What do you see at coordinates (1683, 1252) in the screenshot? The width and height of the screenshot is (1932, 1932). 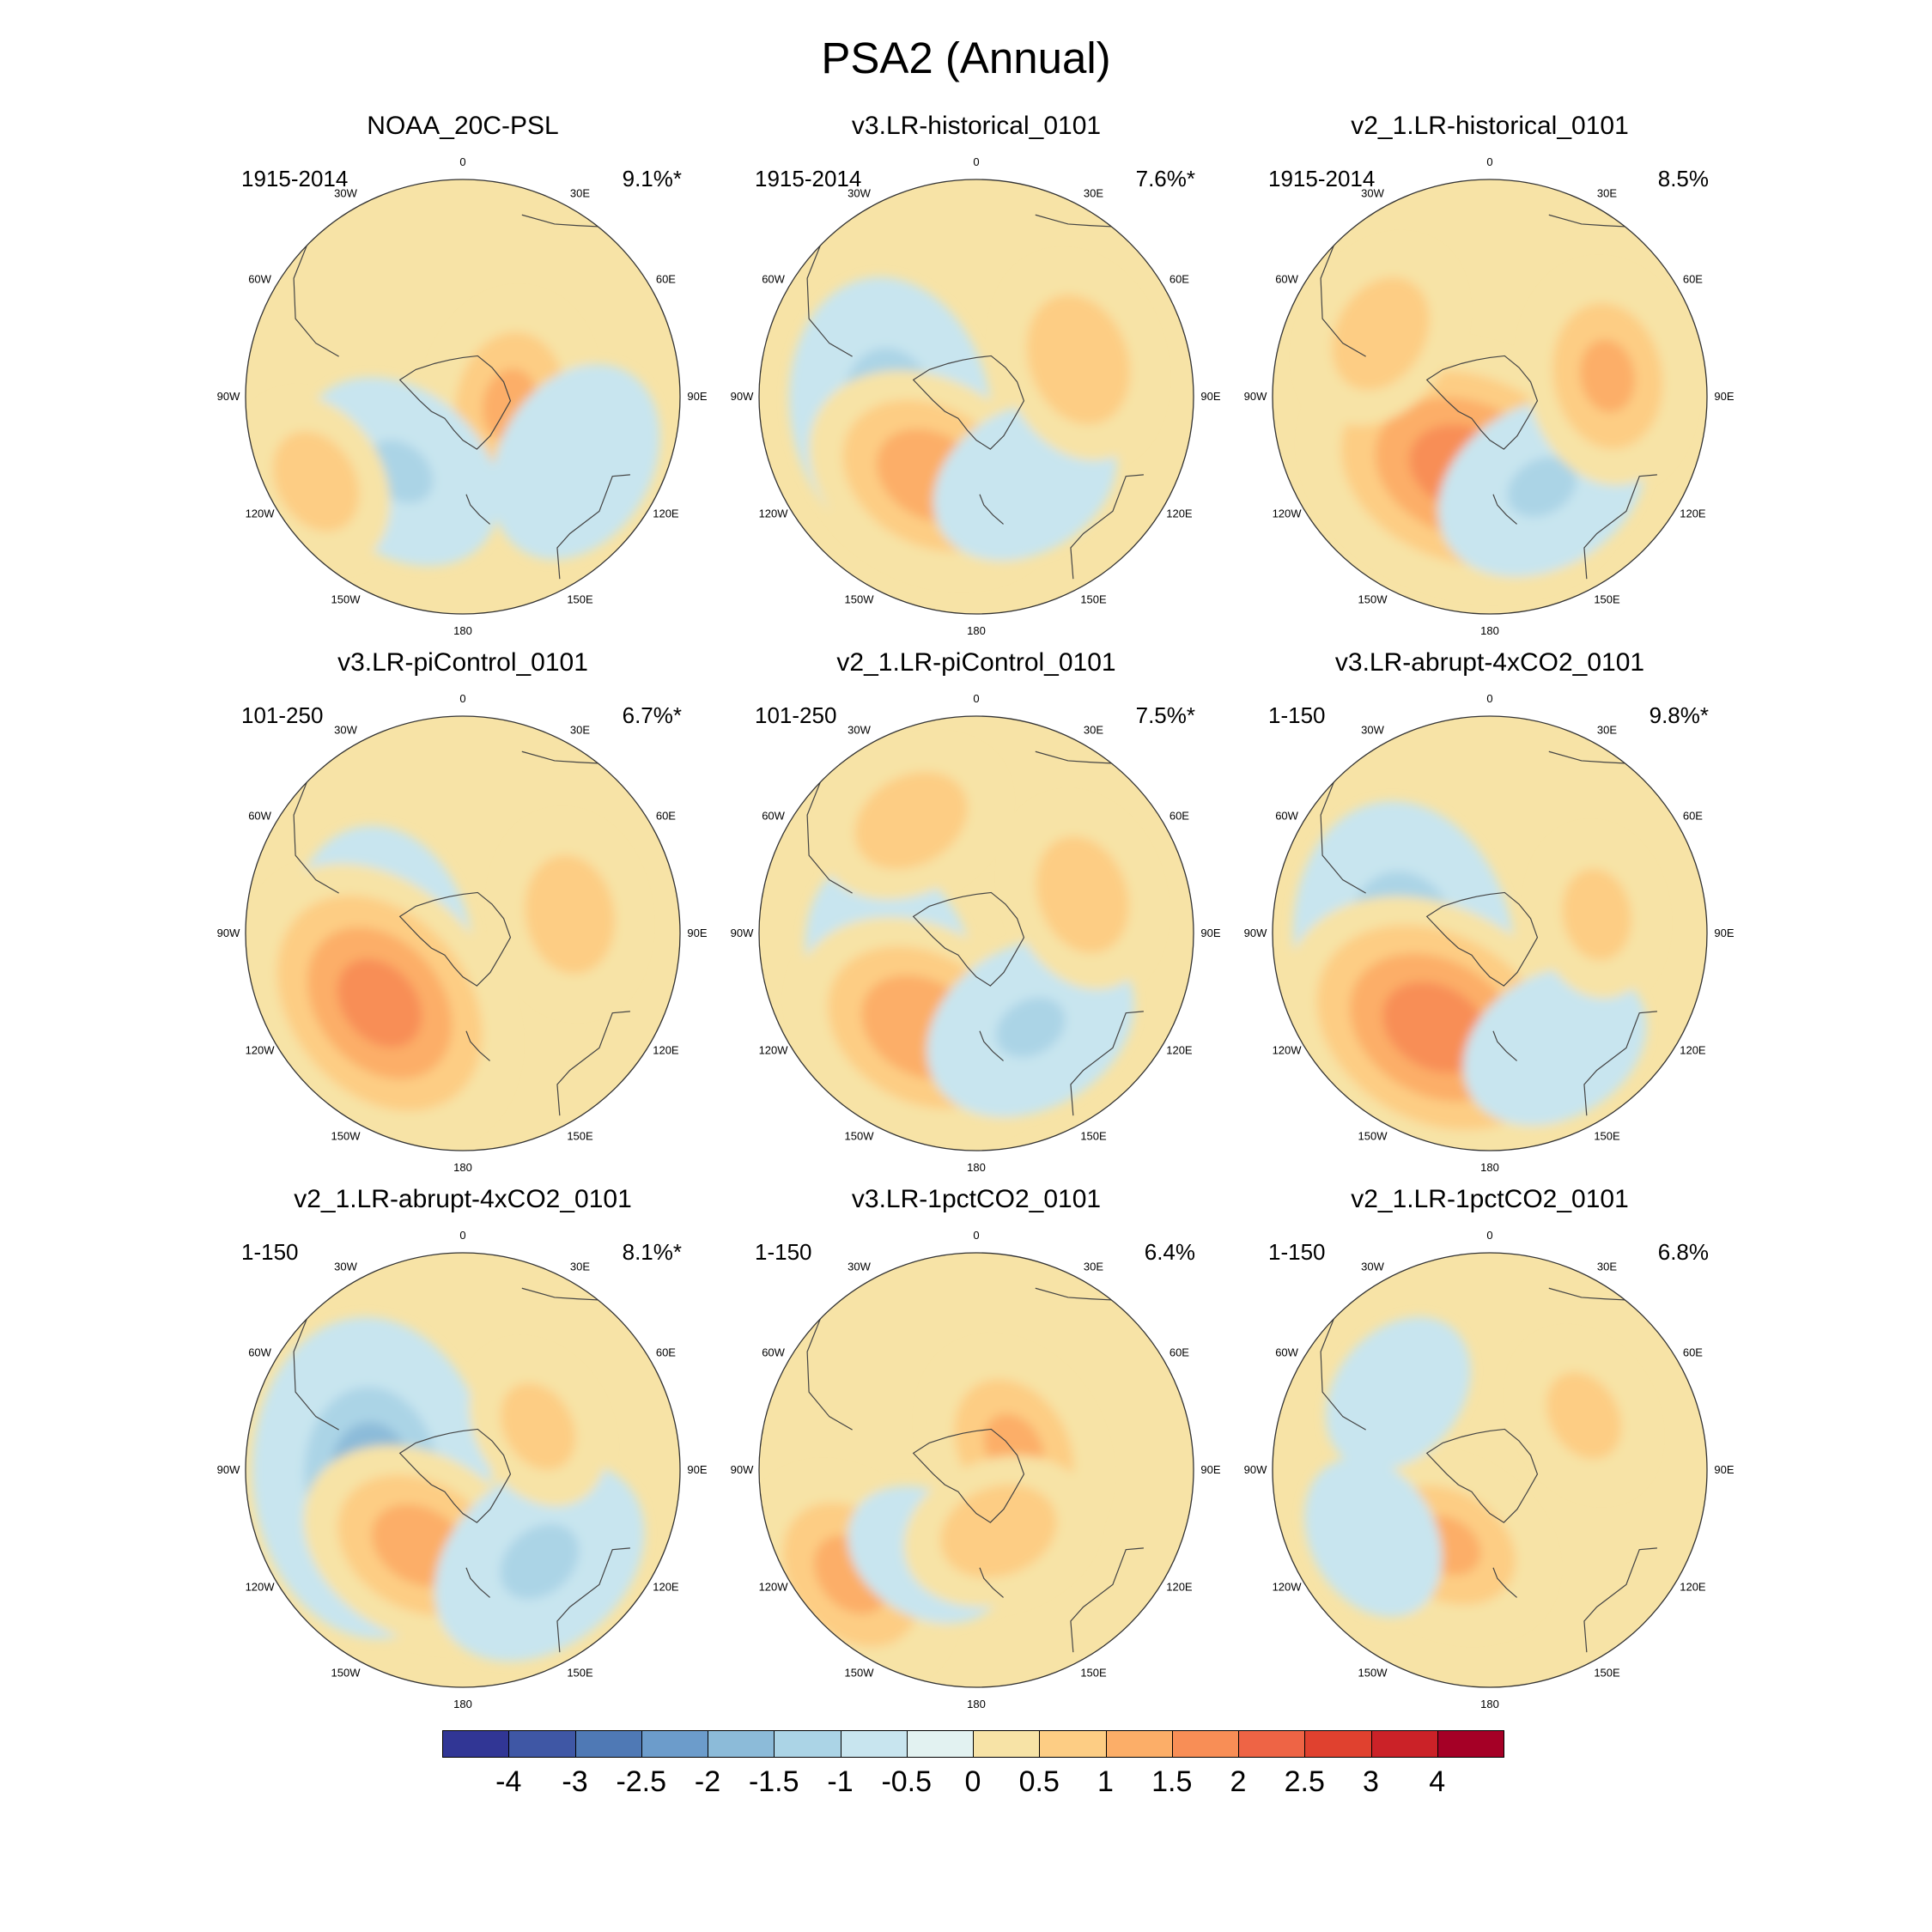 I see `variance-label: 6.8%` at bounding box center [1683, 1252].